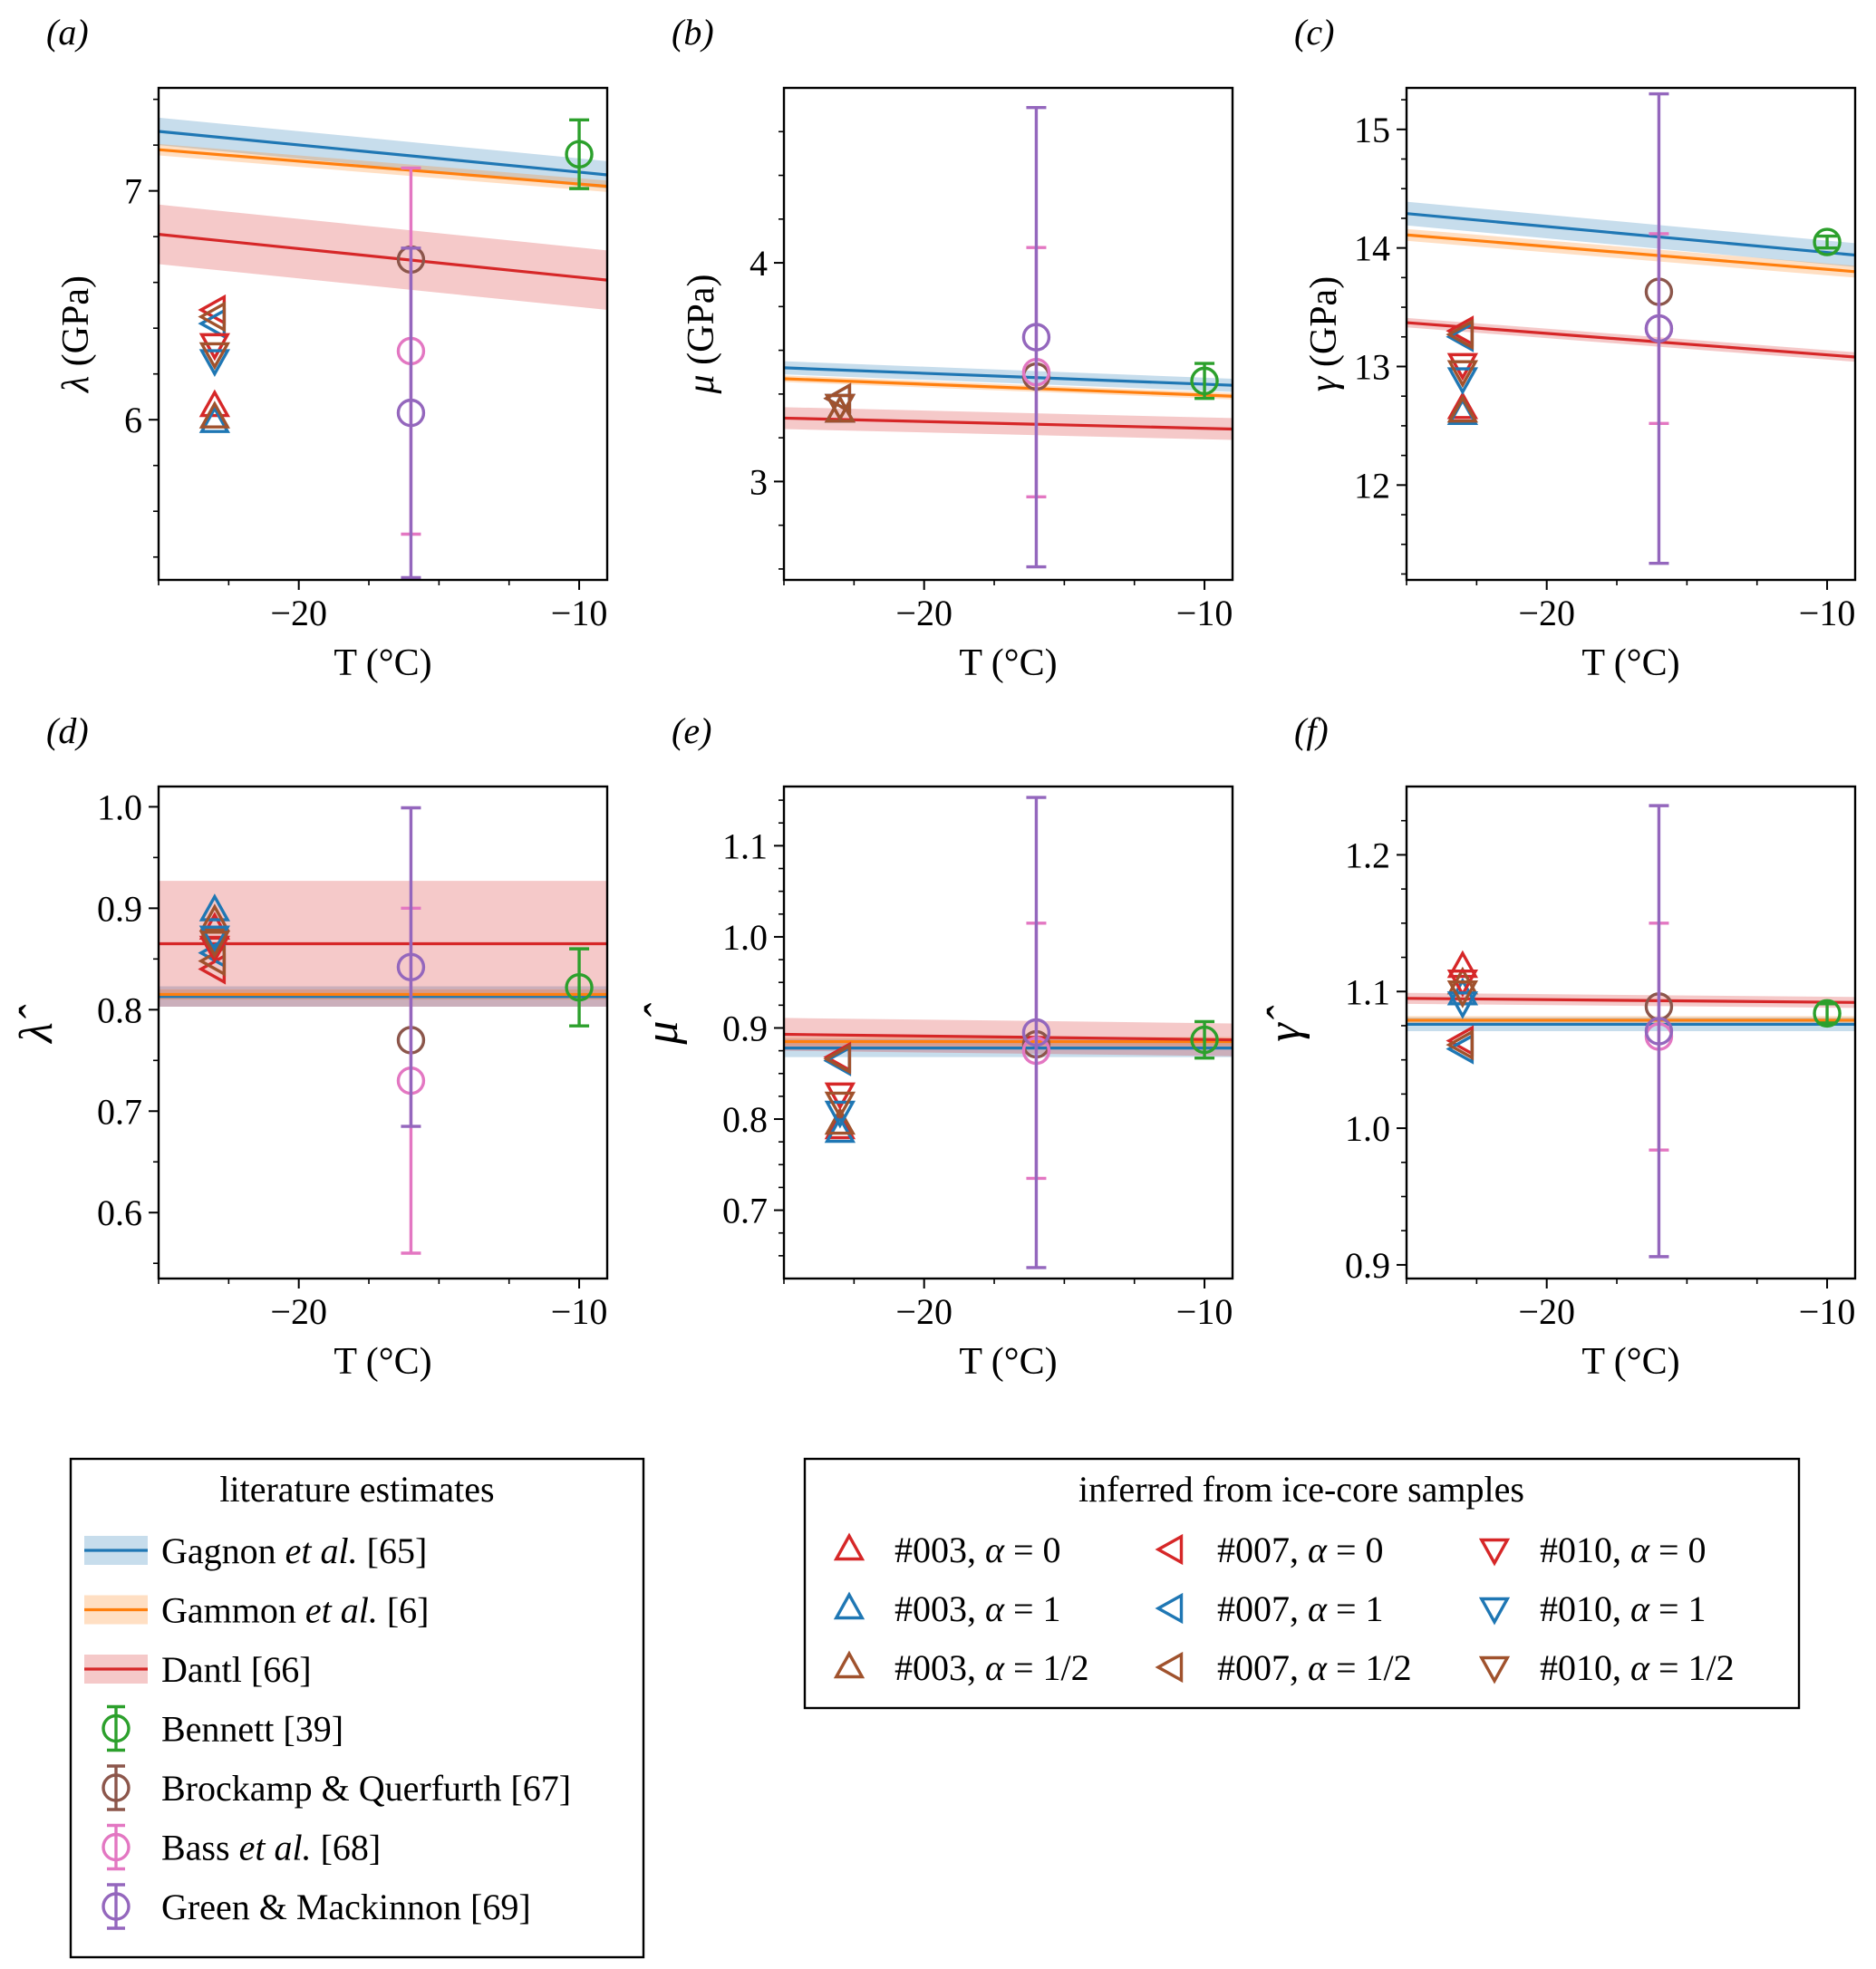 The height and width of the screenshot is (1969, 1876). I want to click on y-axis-unit: (GPa), so click(701, 325).